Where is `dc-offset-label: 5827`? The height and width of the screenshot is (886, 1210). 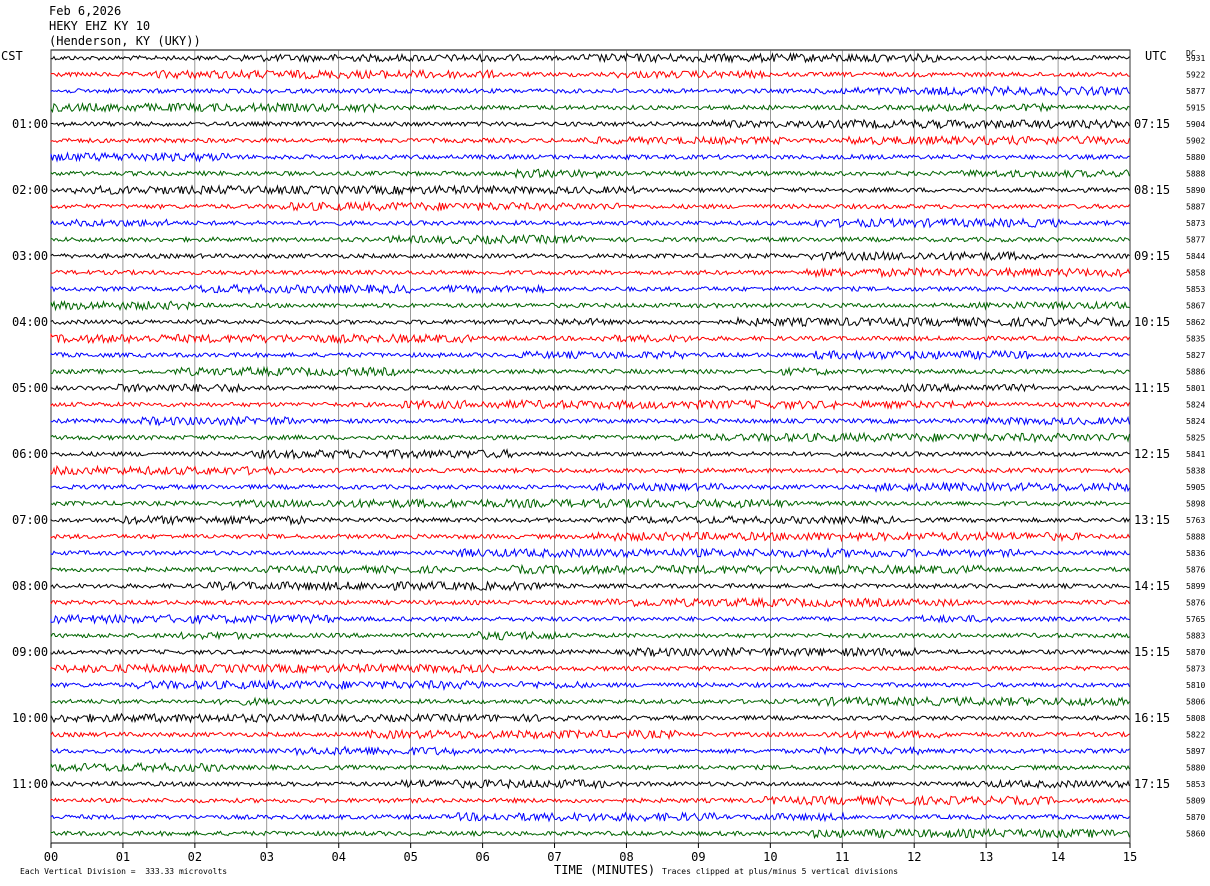
dc-offset-label: 5827 is located at coordinates (1195, 355).